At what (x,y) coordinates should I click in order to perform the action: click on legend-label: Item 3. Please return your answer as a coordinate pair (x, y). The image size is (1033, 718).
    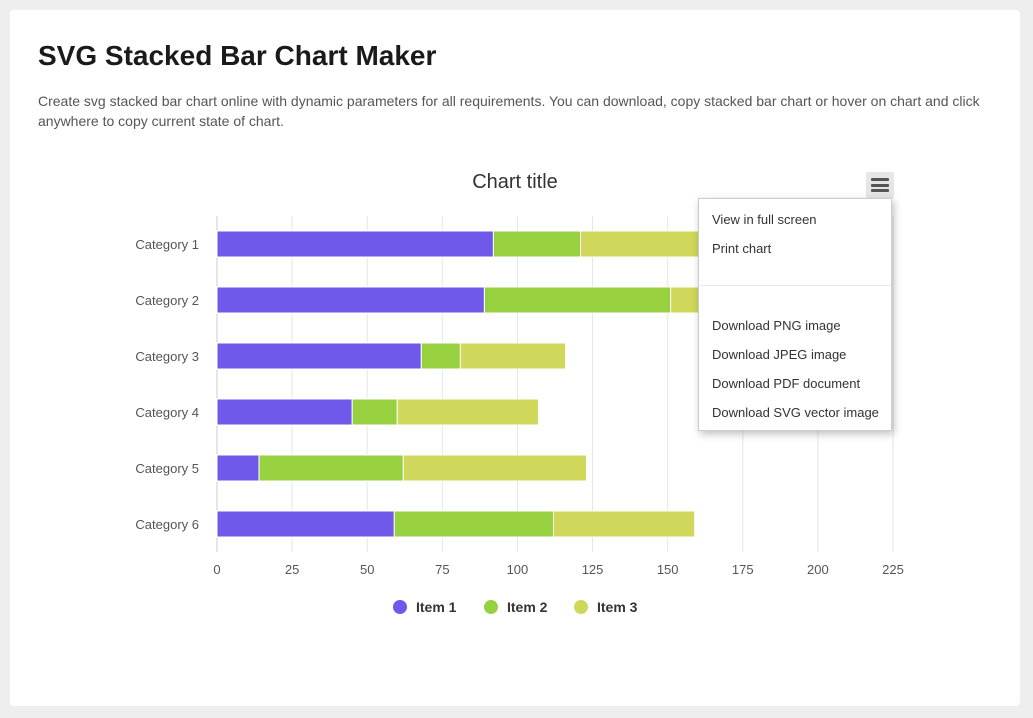
    Looking at the image, I should click on (617, 607).